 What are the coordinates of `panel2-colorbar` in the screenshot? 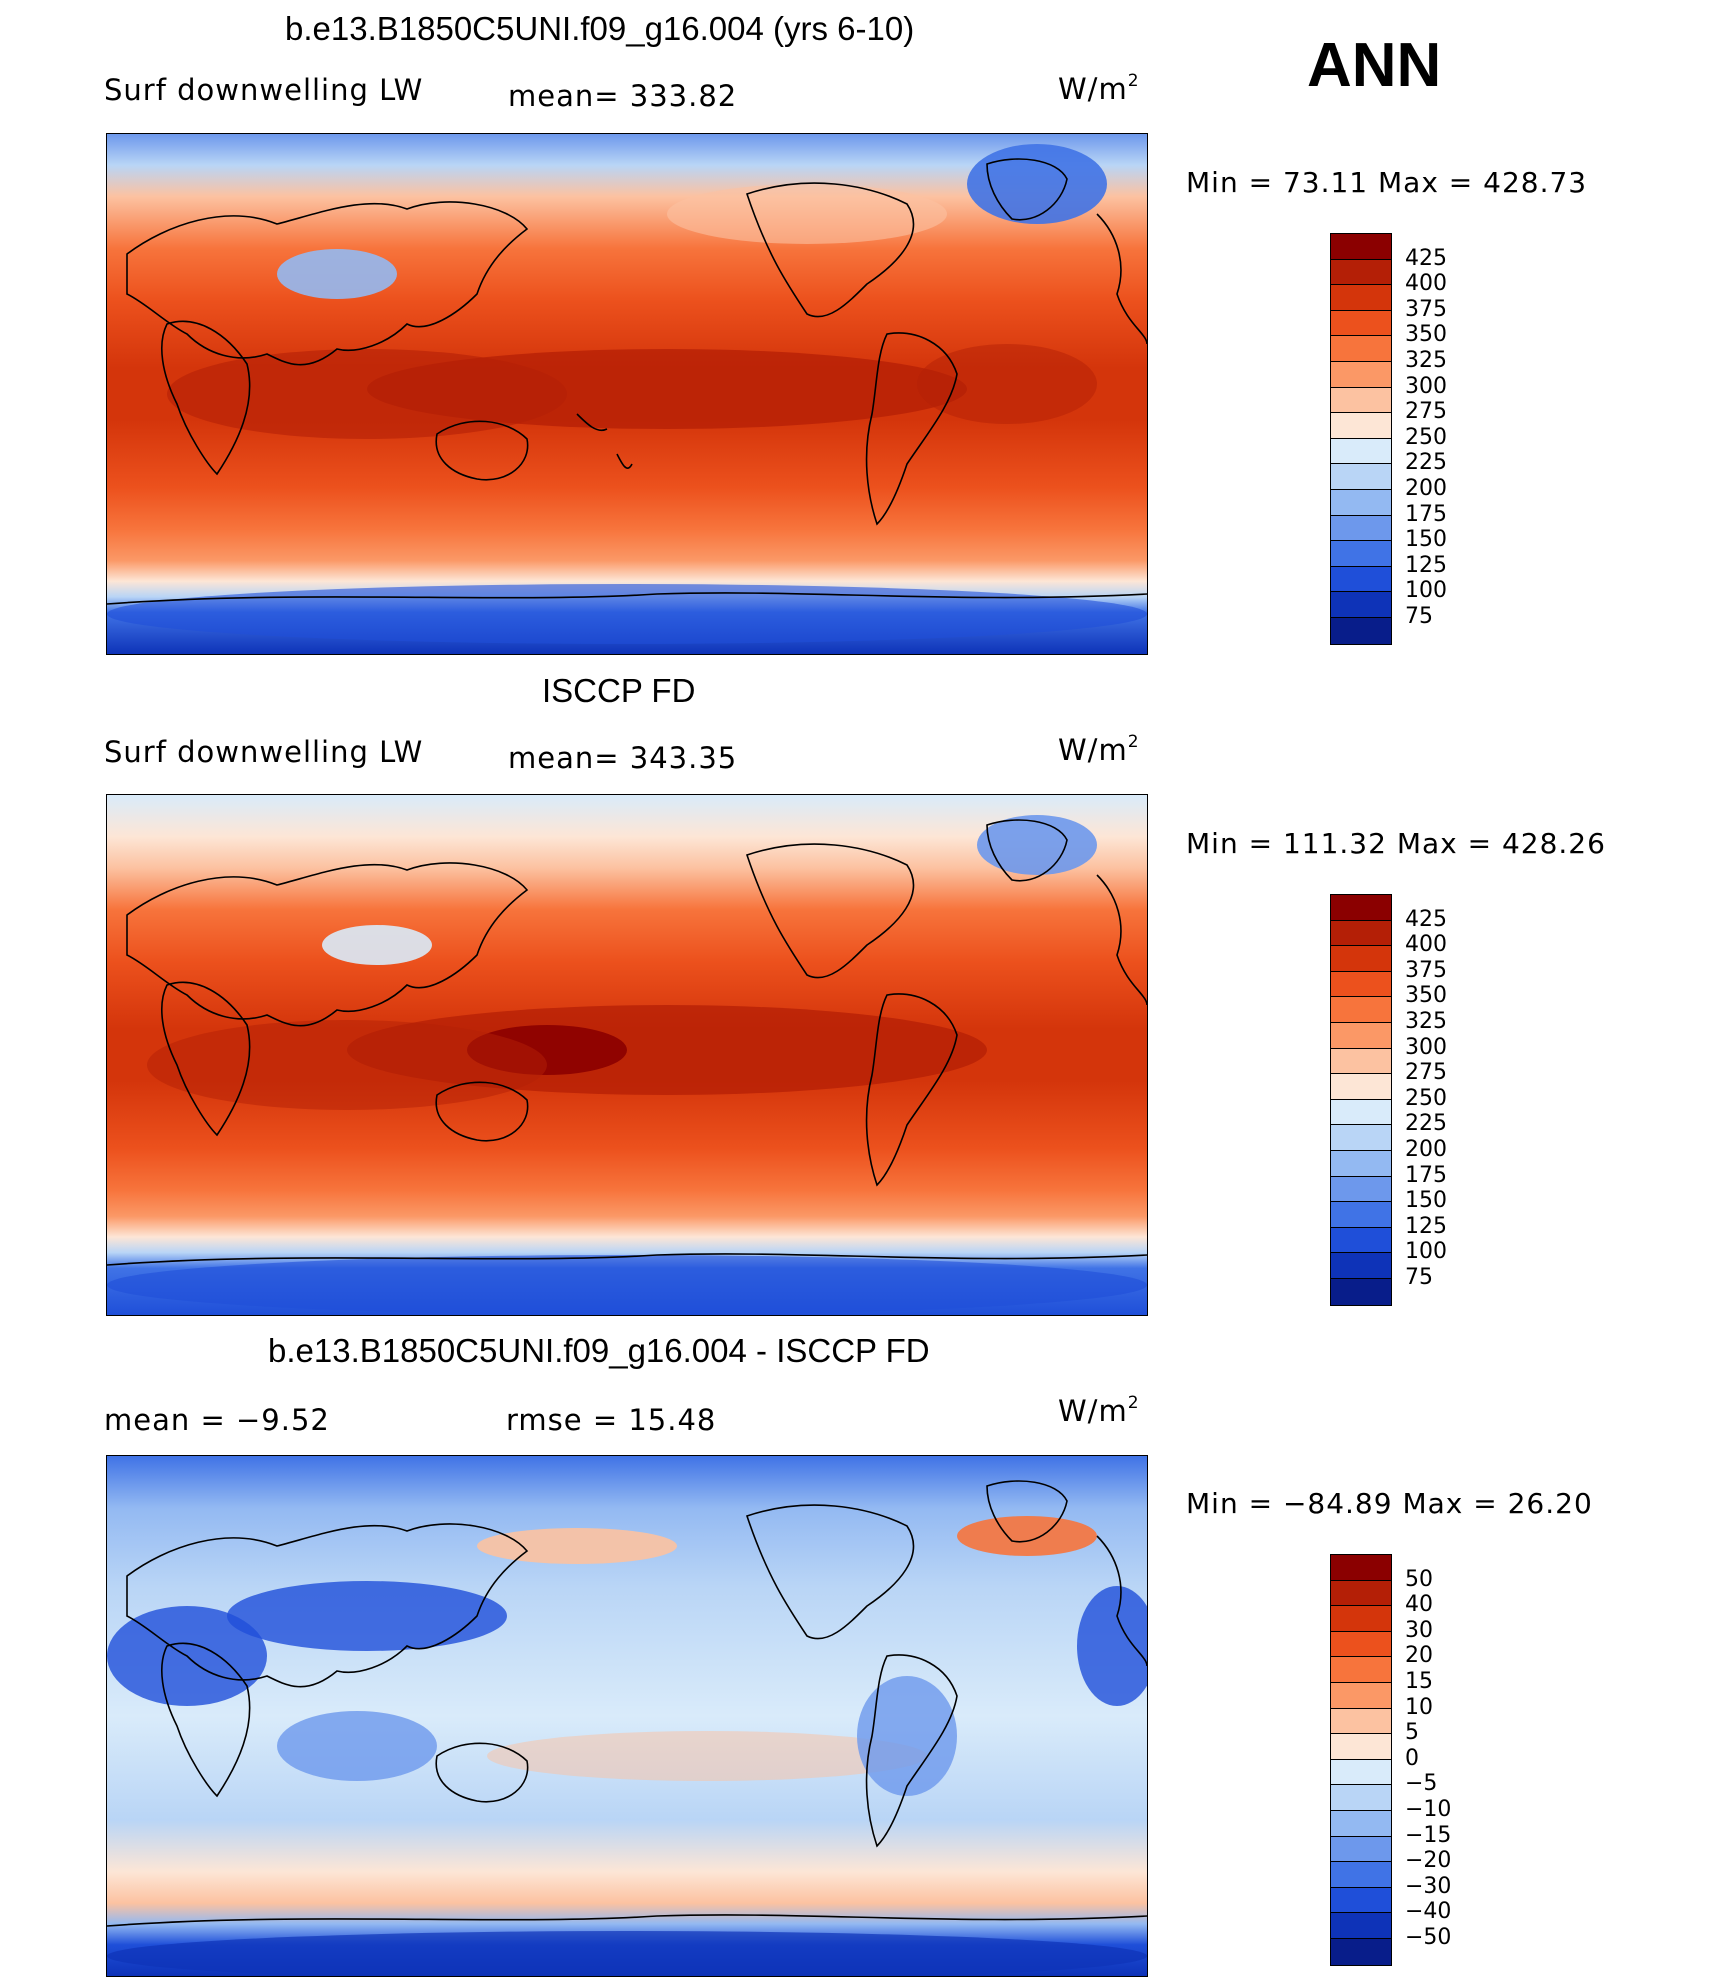 It's located at (1361, 1100).